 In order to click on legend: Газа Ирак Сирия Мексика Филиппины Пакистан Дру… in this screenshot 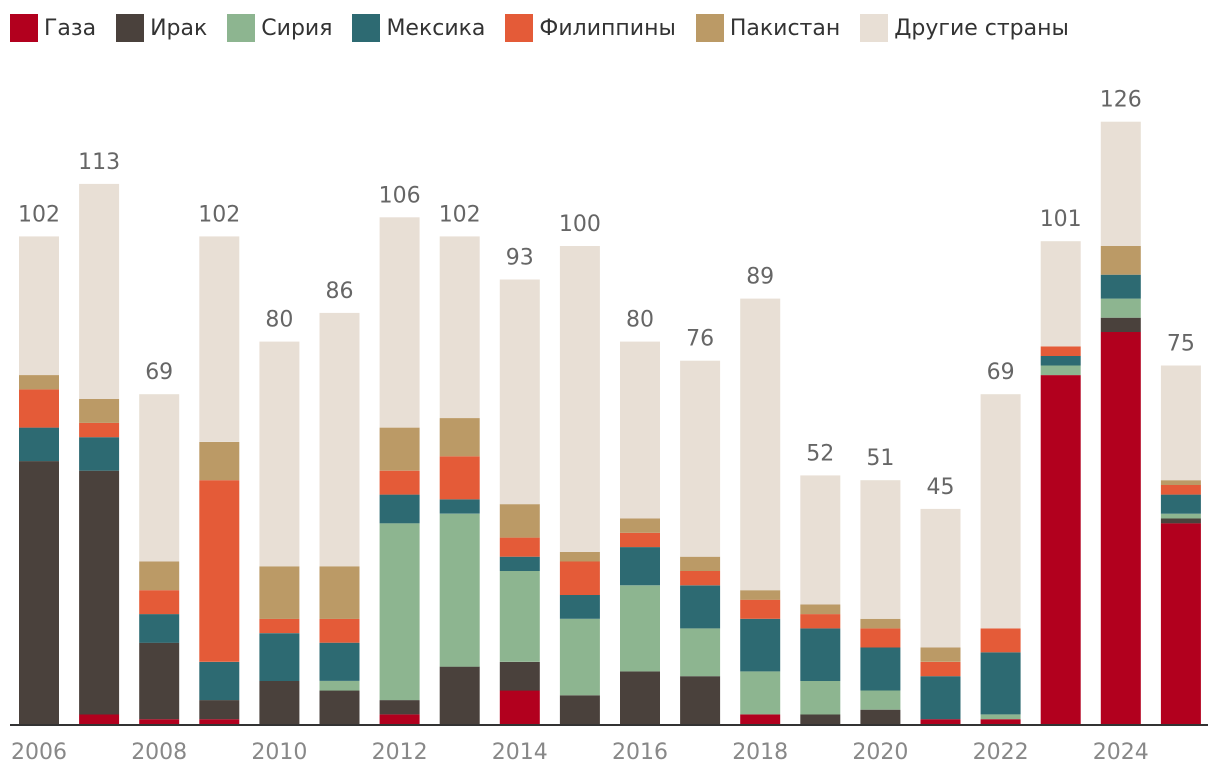, I will do `click(549, 28)`.